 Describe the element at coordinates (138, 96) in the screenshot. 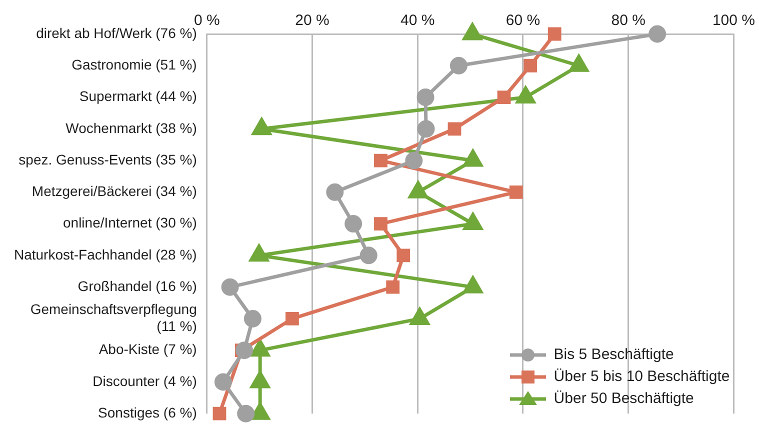

I see `y-tick-label: Supermarkt (44 %)` at that location.